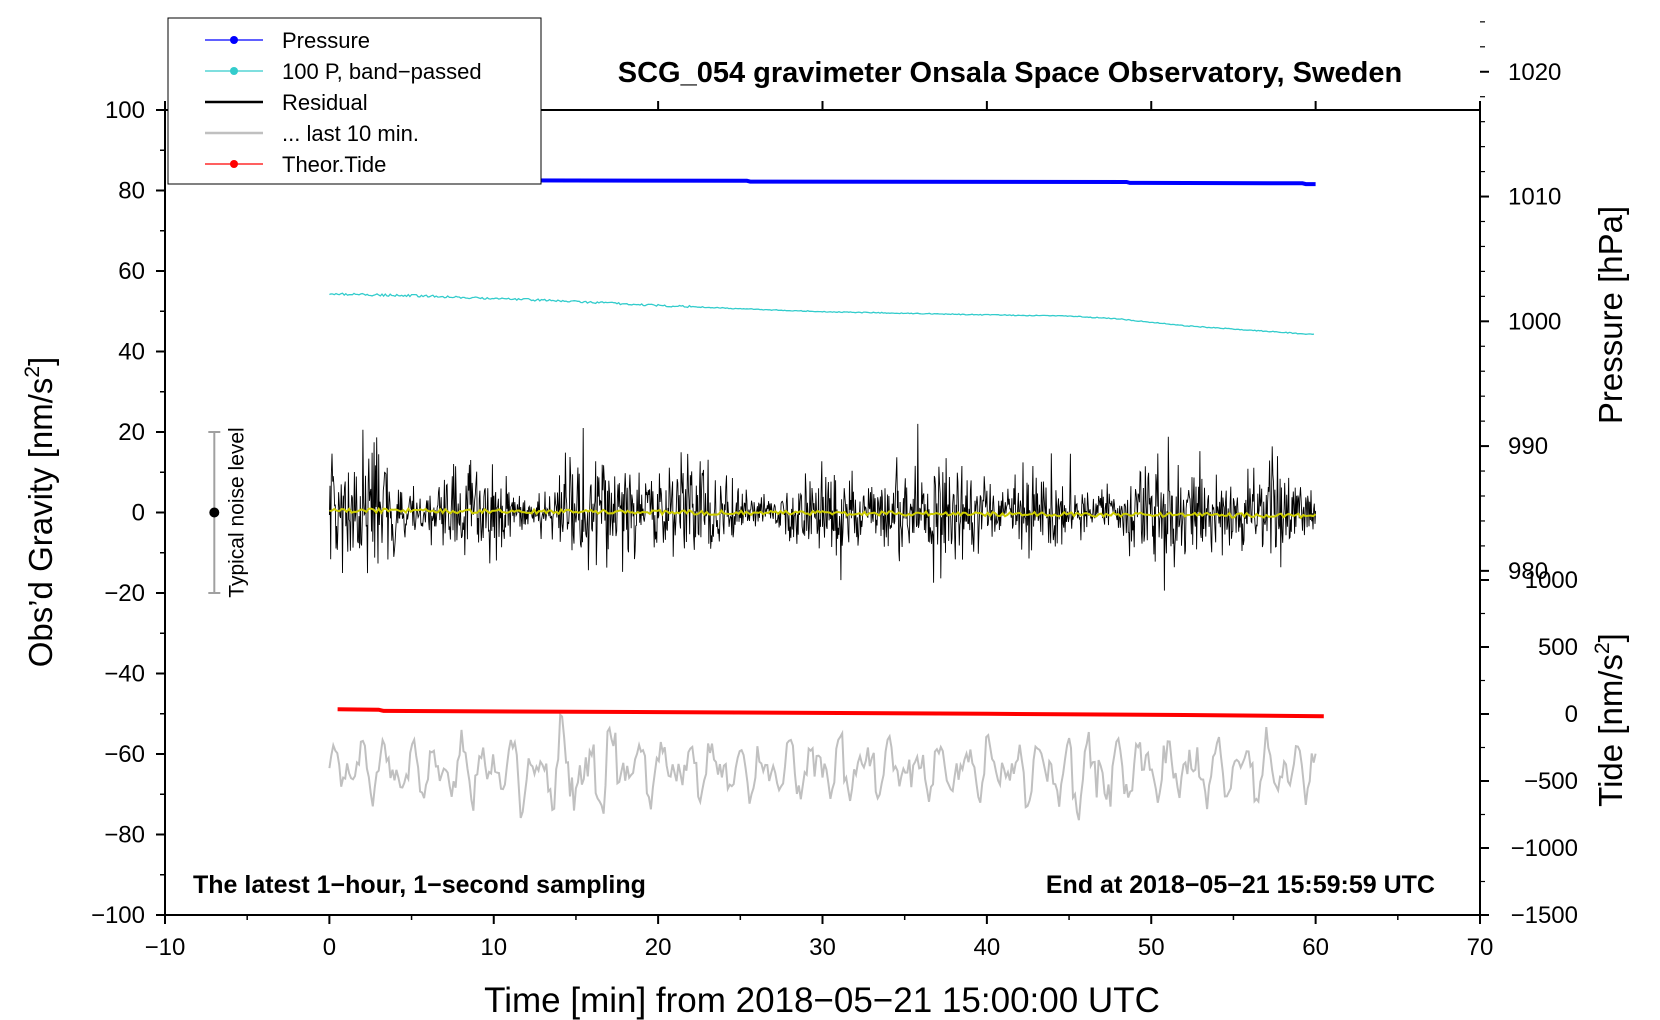 The image size is (1660, 1020). I want to click on y-label-gravity-sup: 2, so click(32, 372).